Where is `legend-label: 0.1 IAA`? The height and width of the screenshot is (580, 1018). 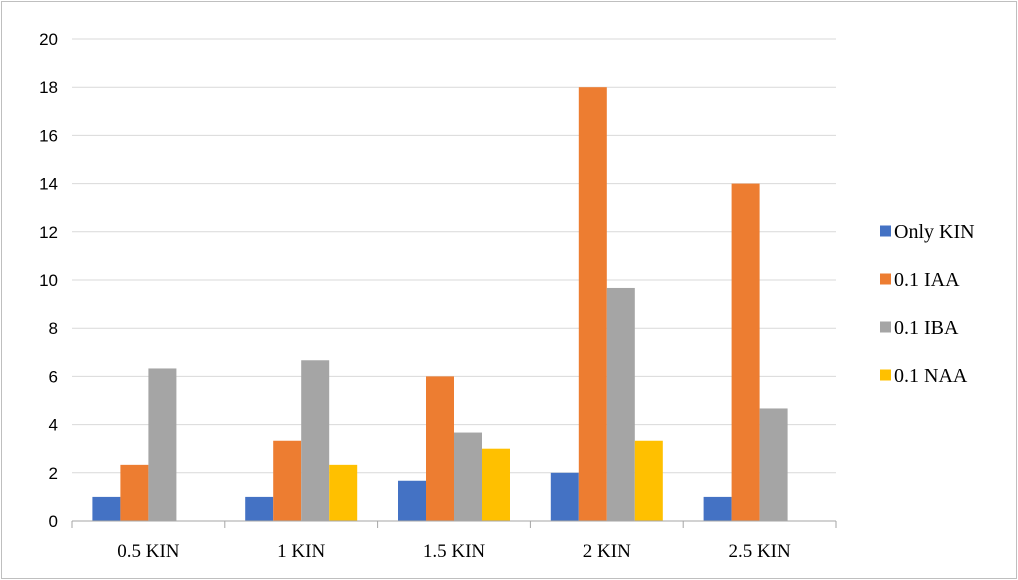 legend-label: 0.1 IAA is located at coordinates (927, 280).